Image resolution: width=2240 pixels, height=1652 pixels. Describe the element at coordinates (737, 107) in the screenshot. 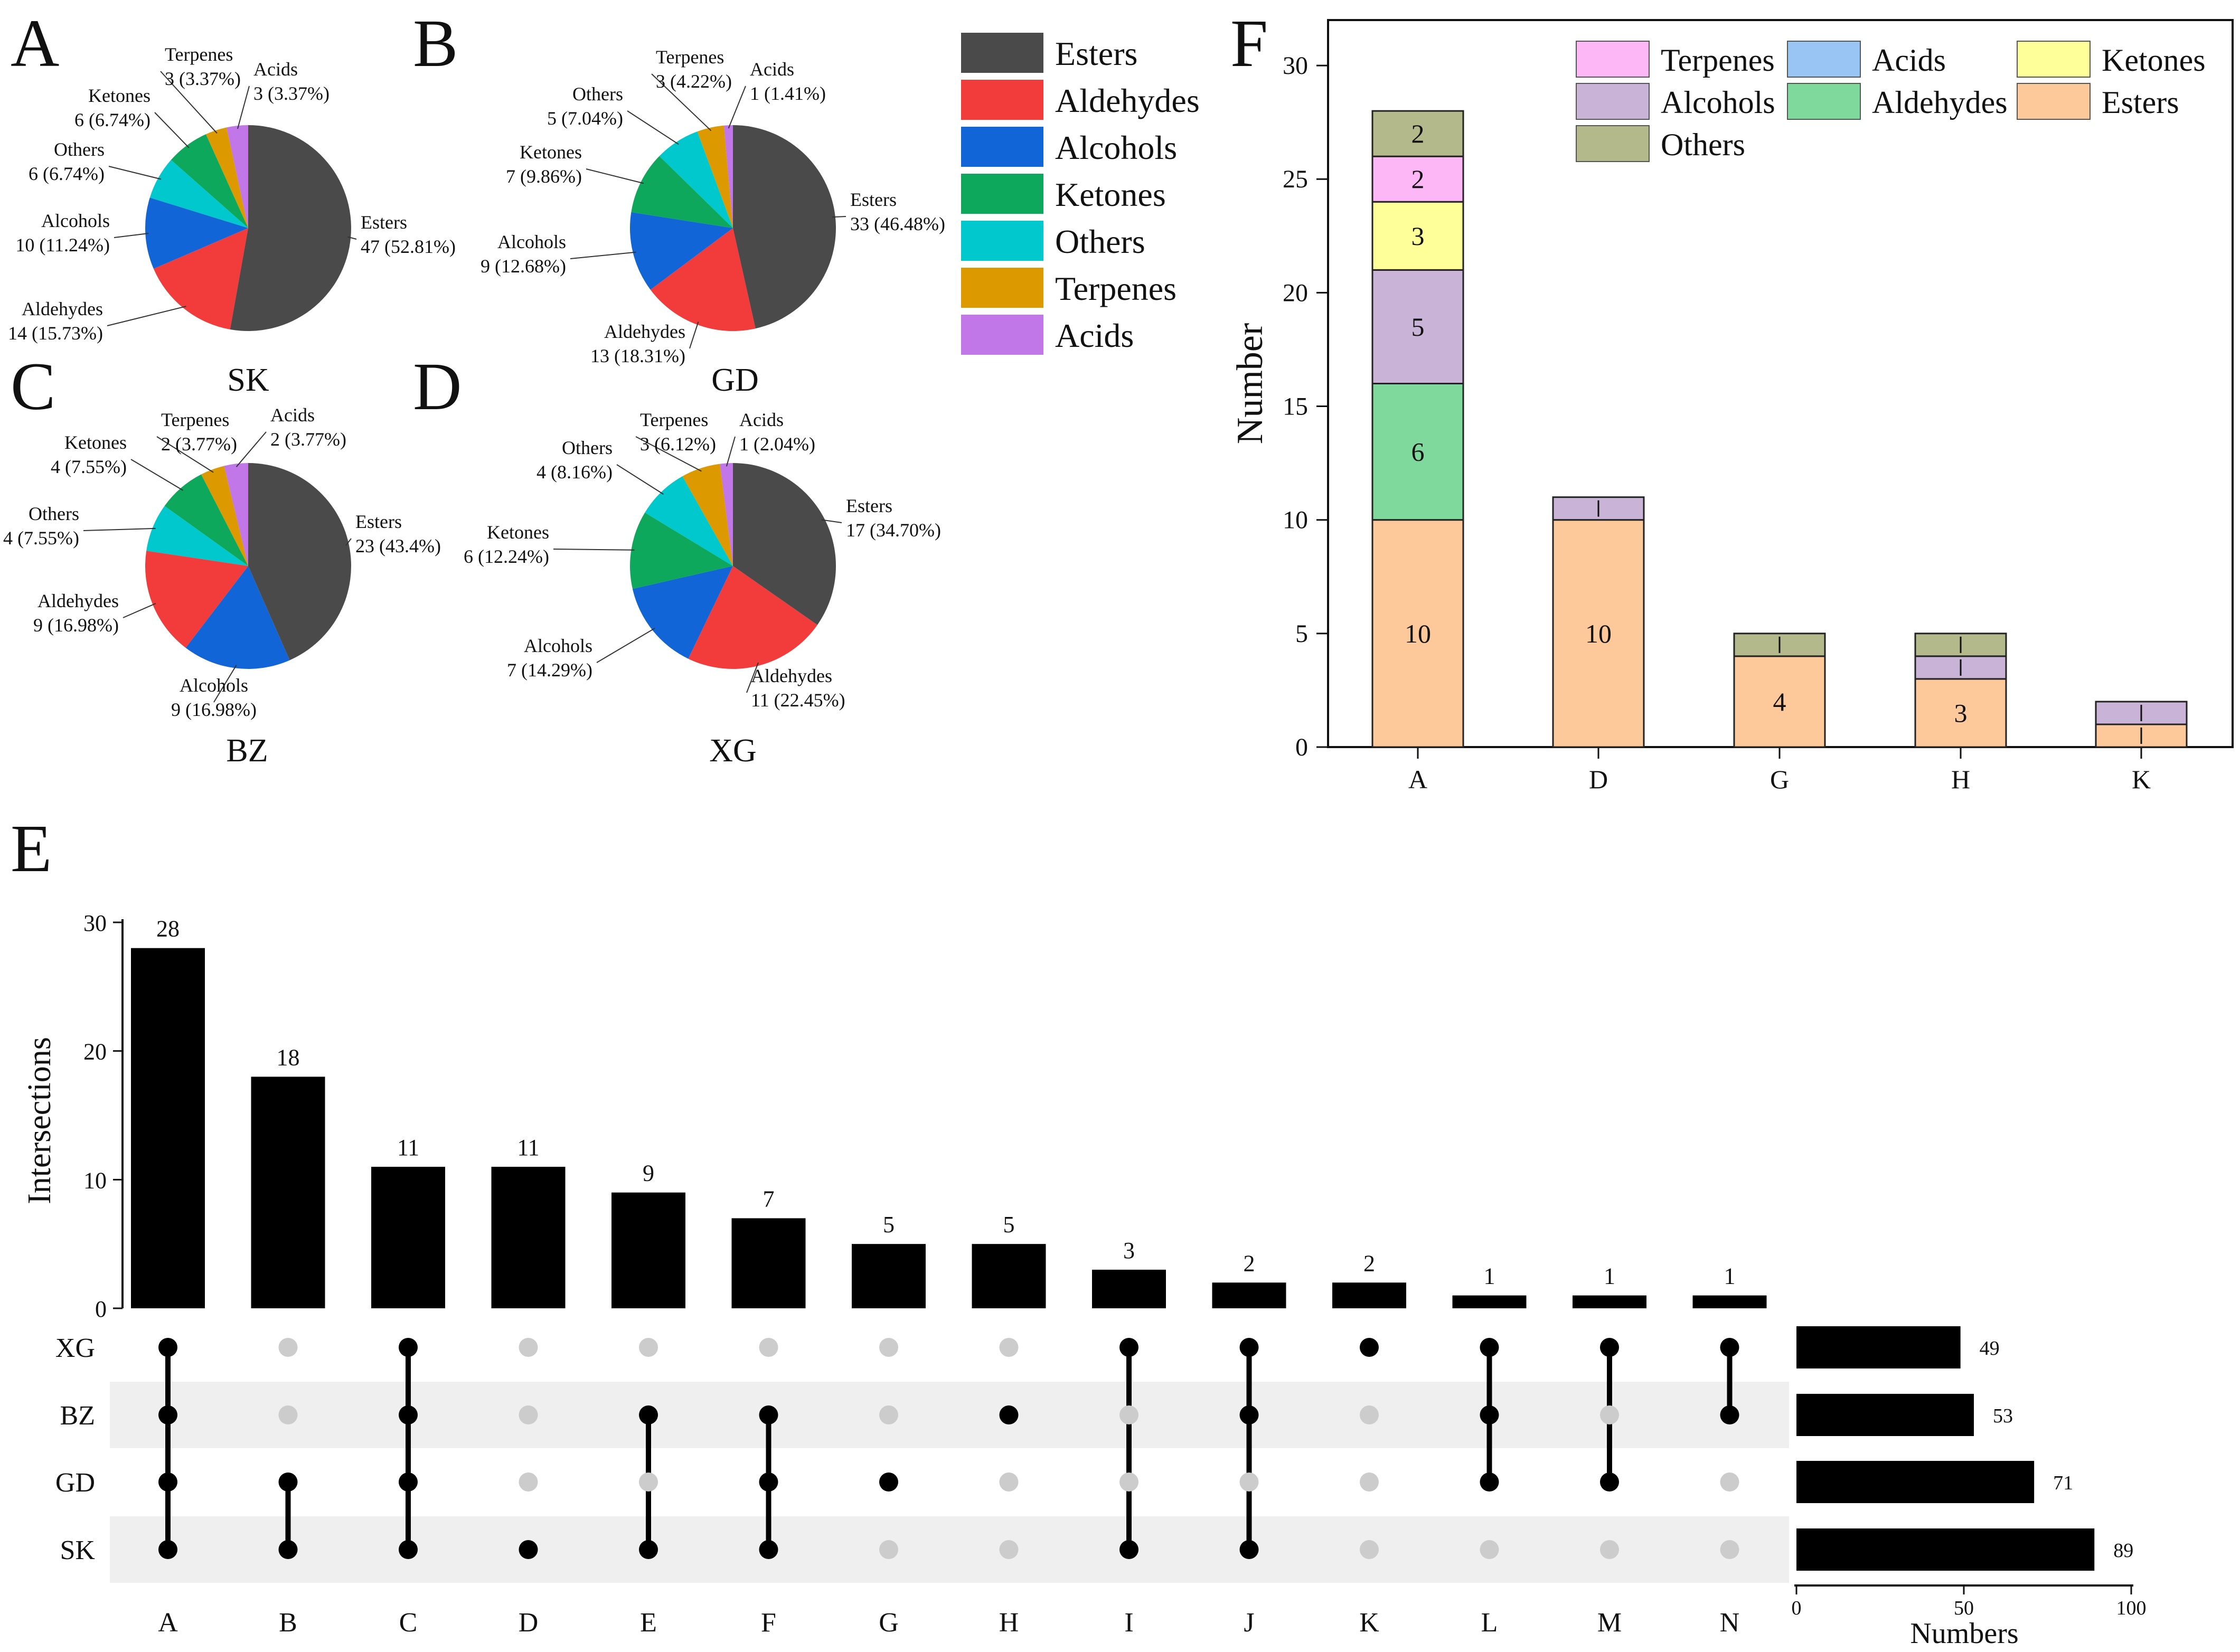

I see `pie-b-leader-acids` at that location.